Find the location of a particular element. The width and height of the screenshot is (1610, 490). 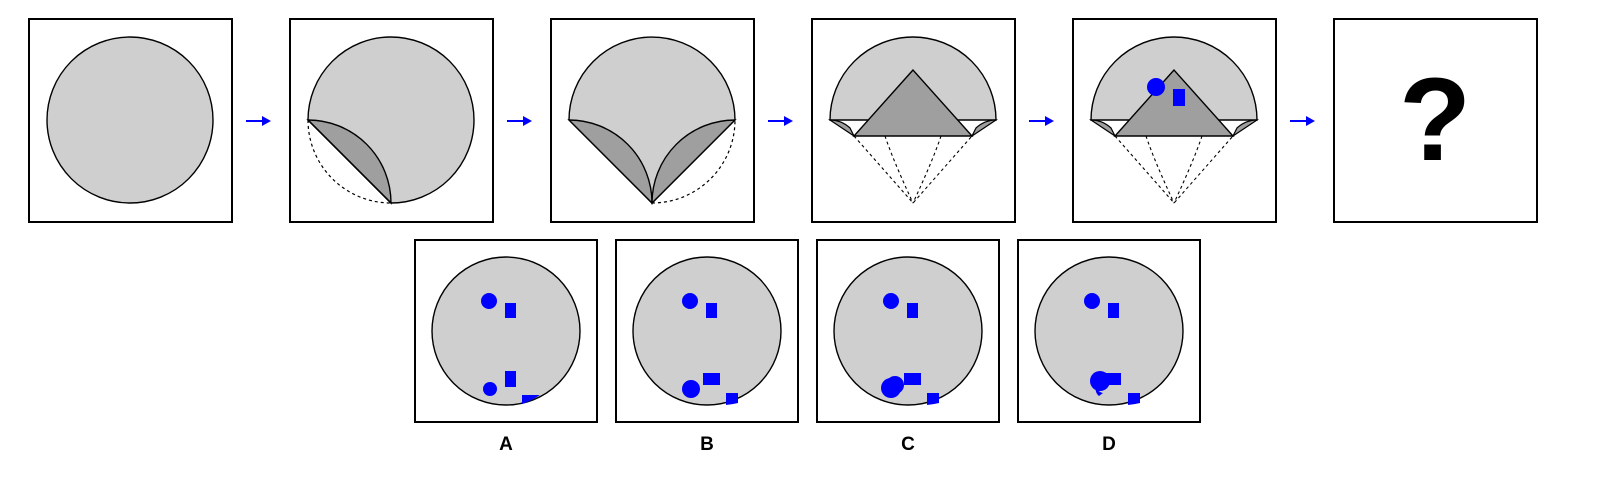

step-2-panel is located at coordinates (391, 120).